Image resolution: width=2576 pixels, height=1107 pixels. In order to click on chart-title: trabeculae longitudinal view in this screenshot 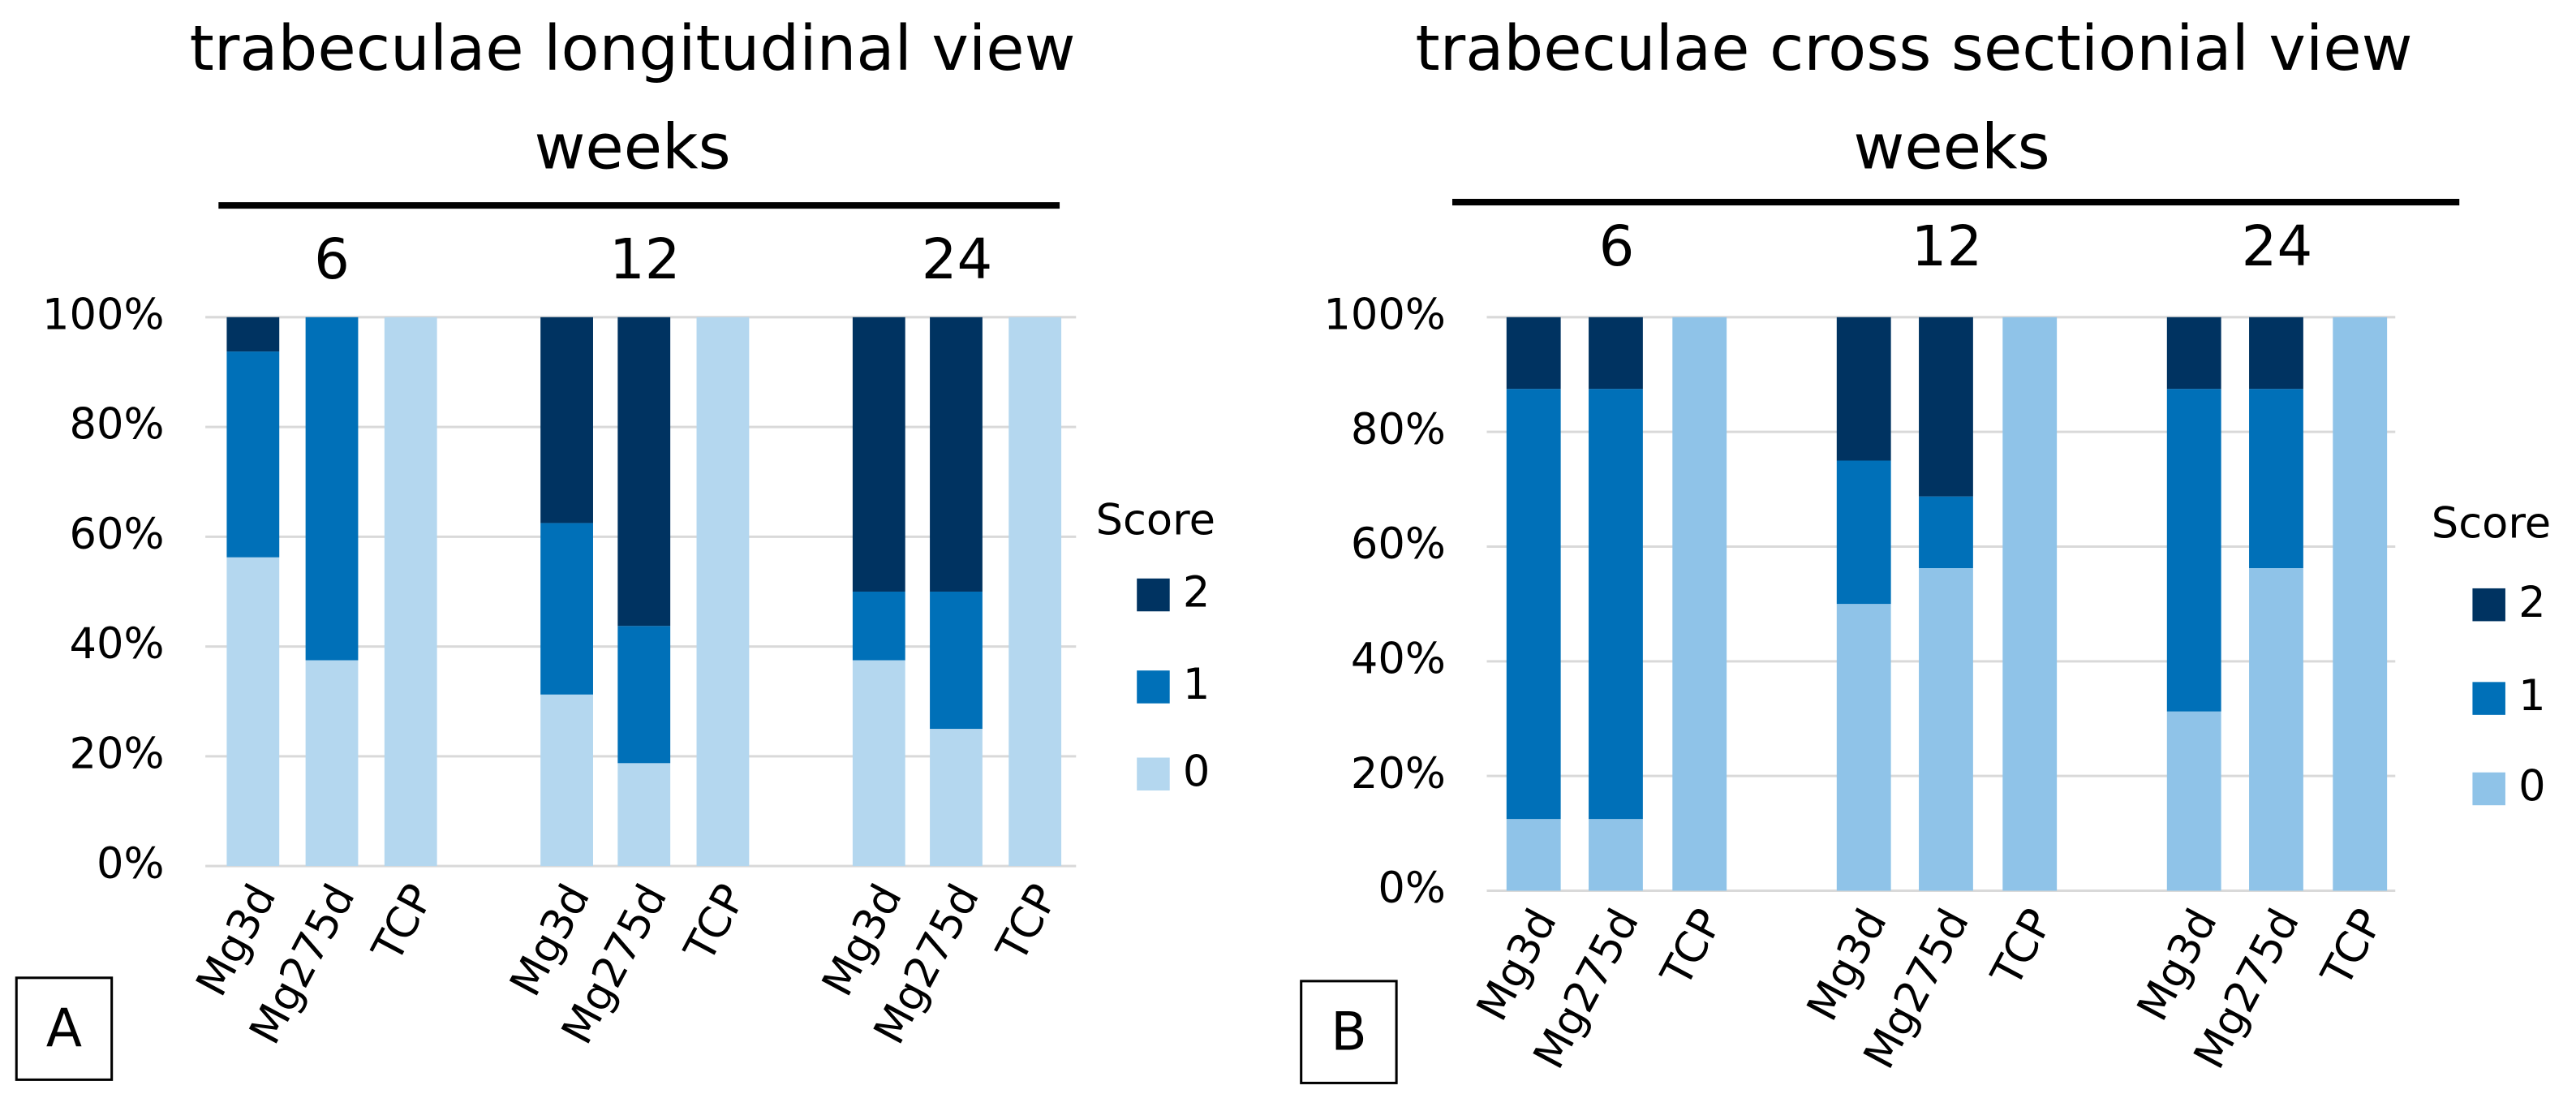, I will do `click(633, 49)`.